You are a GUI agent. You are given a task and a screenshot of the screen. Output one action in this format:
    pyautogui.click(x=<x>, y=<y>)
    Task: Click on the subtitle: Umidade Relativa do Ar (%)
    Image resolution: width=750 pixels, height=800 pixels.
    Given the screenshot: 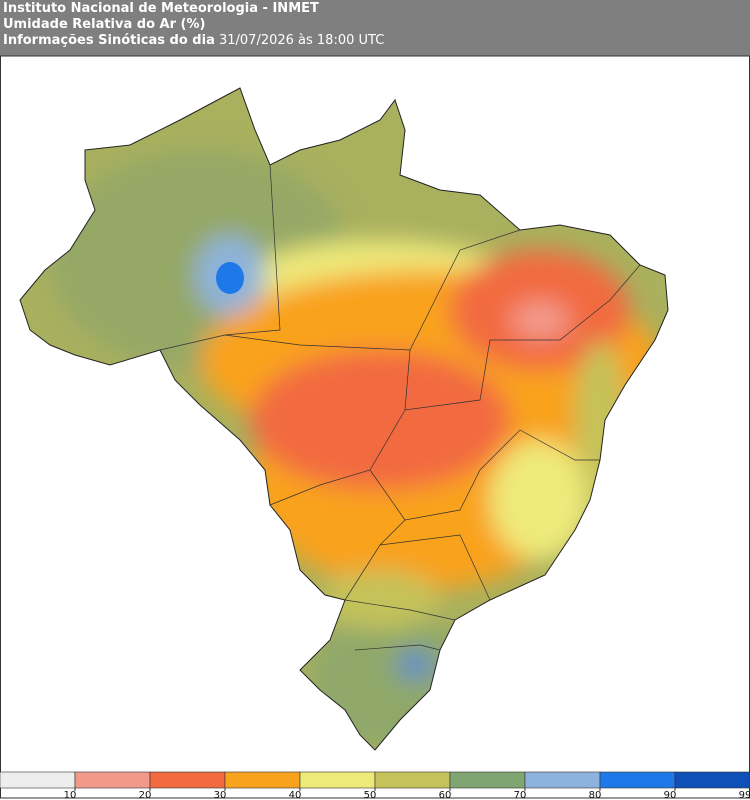 What is the action you would take?
    pyautogui.click(x=104, y=24)
    